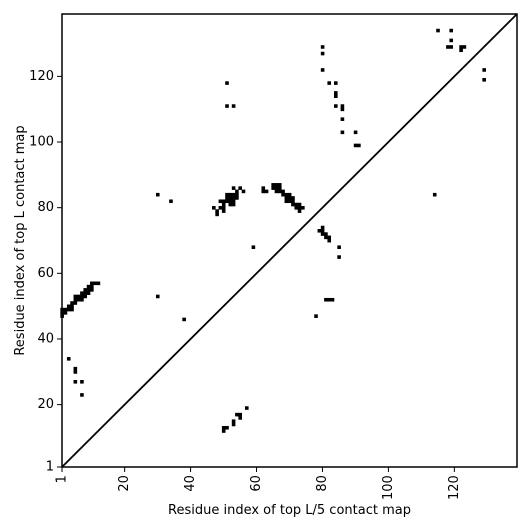 The image size is (531, 531). I want to click on y-tick-label: 20, so click(45, 404).